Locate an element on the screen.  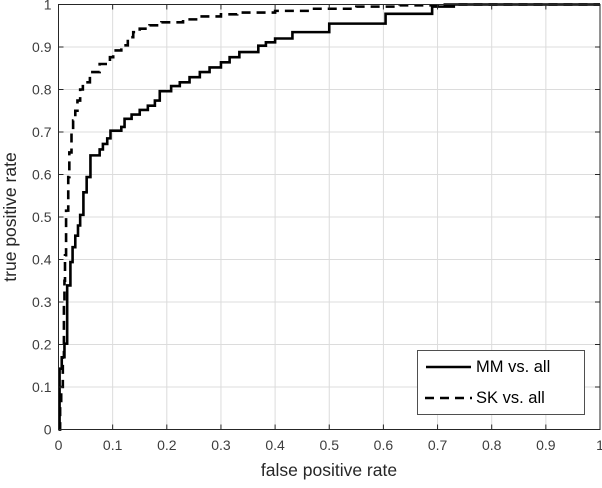
y-tick-label: 0.2 is located at coordinates (42, 345).